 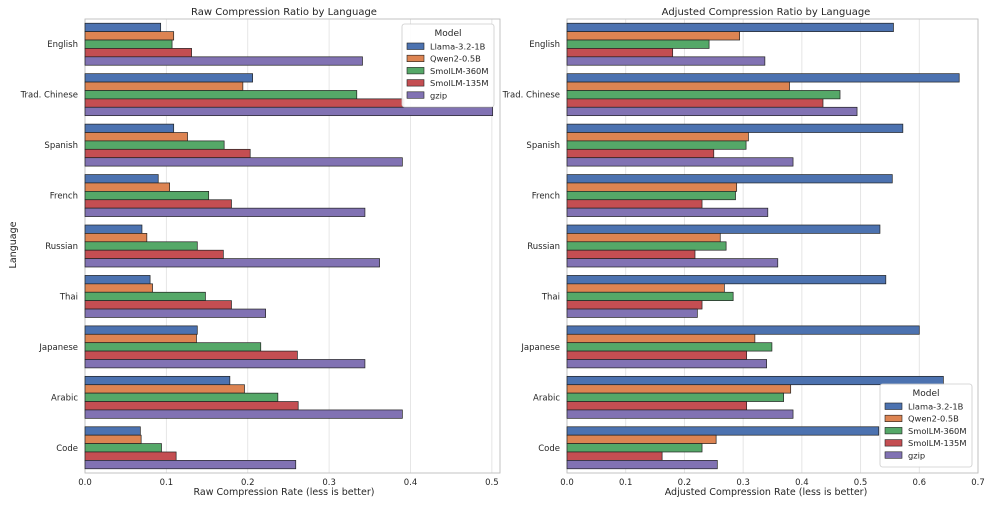 I want to click on x-axis-label-left: Raw Compression Rate (less is better), so click(x=284, y=492).